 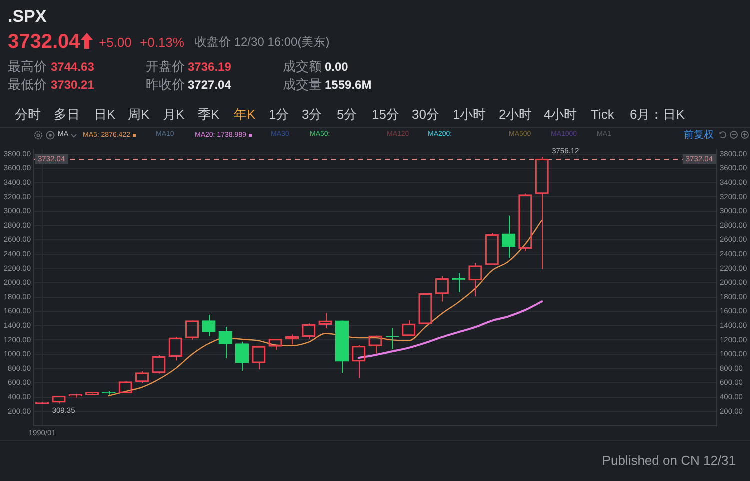 What do you see at coordinates (561, 115) in the screenshot?
I see `text: 4小时` at bounding box center [561, 115].